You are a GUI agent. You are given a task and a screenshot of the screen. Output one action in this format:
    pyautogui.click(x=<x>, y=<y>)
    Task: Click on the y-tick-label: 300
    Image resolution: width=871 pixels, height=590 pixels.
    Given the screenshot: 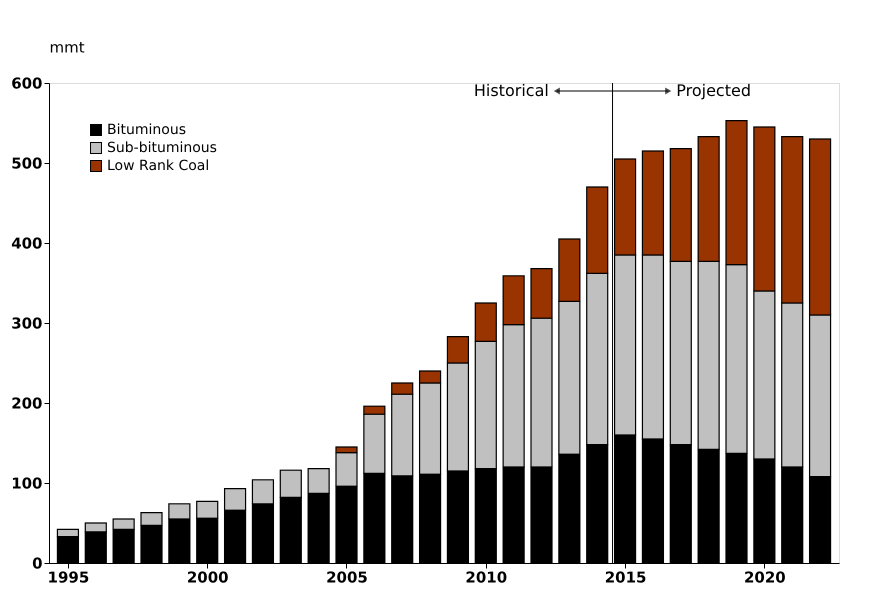 What is the action you would take?
    pyautogui.click(x=26, y=323)
    